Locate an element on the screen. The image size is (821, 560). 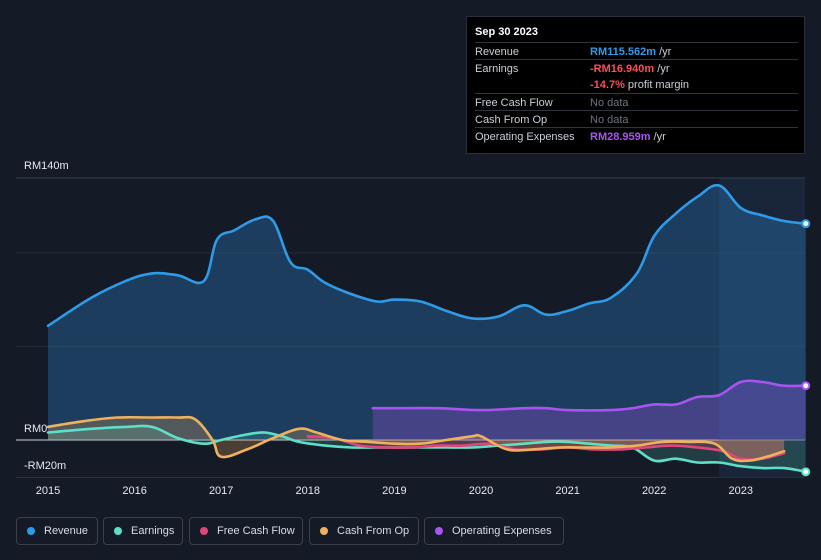
tooltip-row-earnings: Earnings -RM16.940m /yr is located at coordinates (636, 68).